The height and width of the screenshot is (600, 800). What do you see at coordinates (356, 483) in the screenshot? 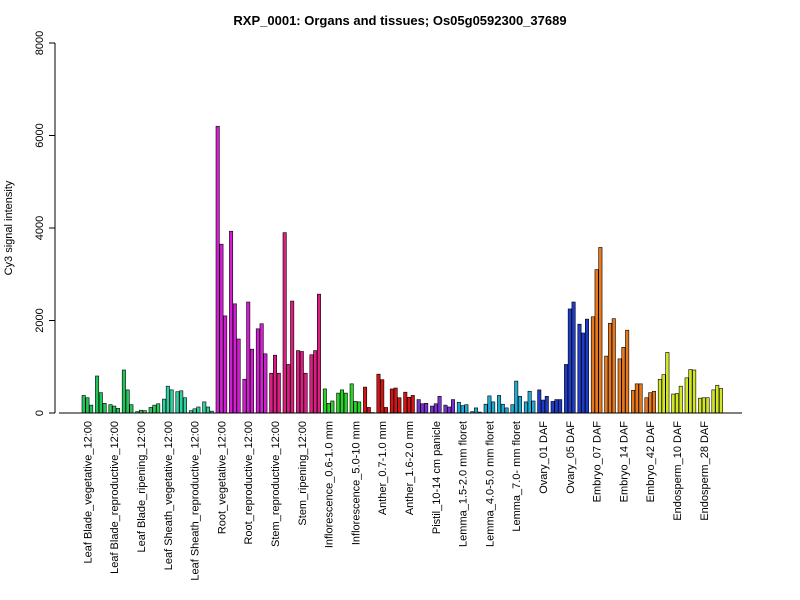
I see `x-tick-label: Inflorescence_5.0-10 mm` at bounding box center [356, 483].